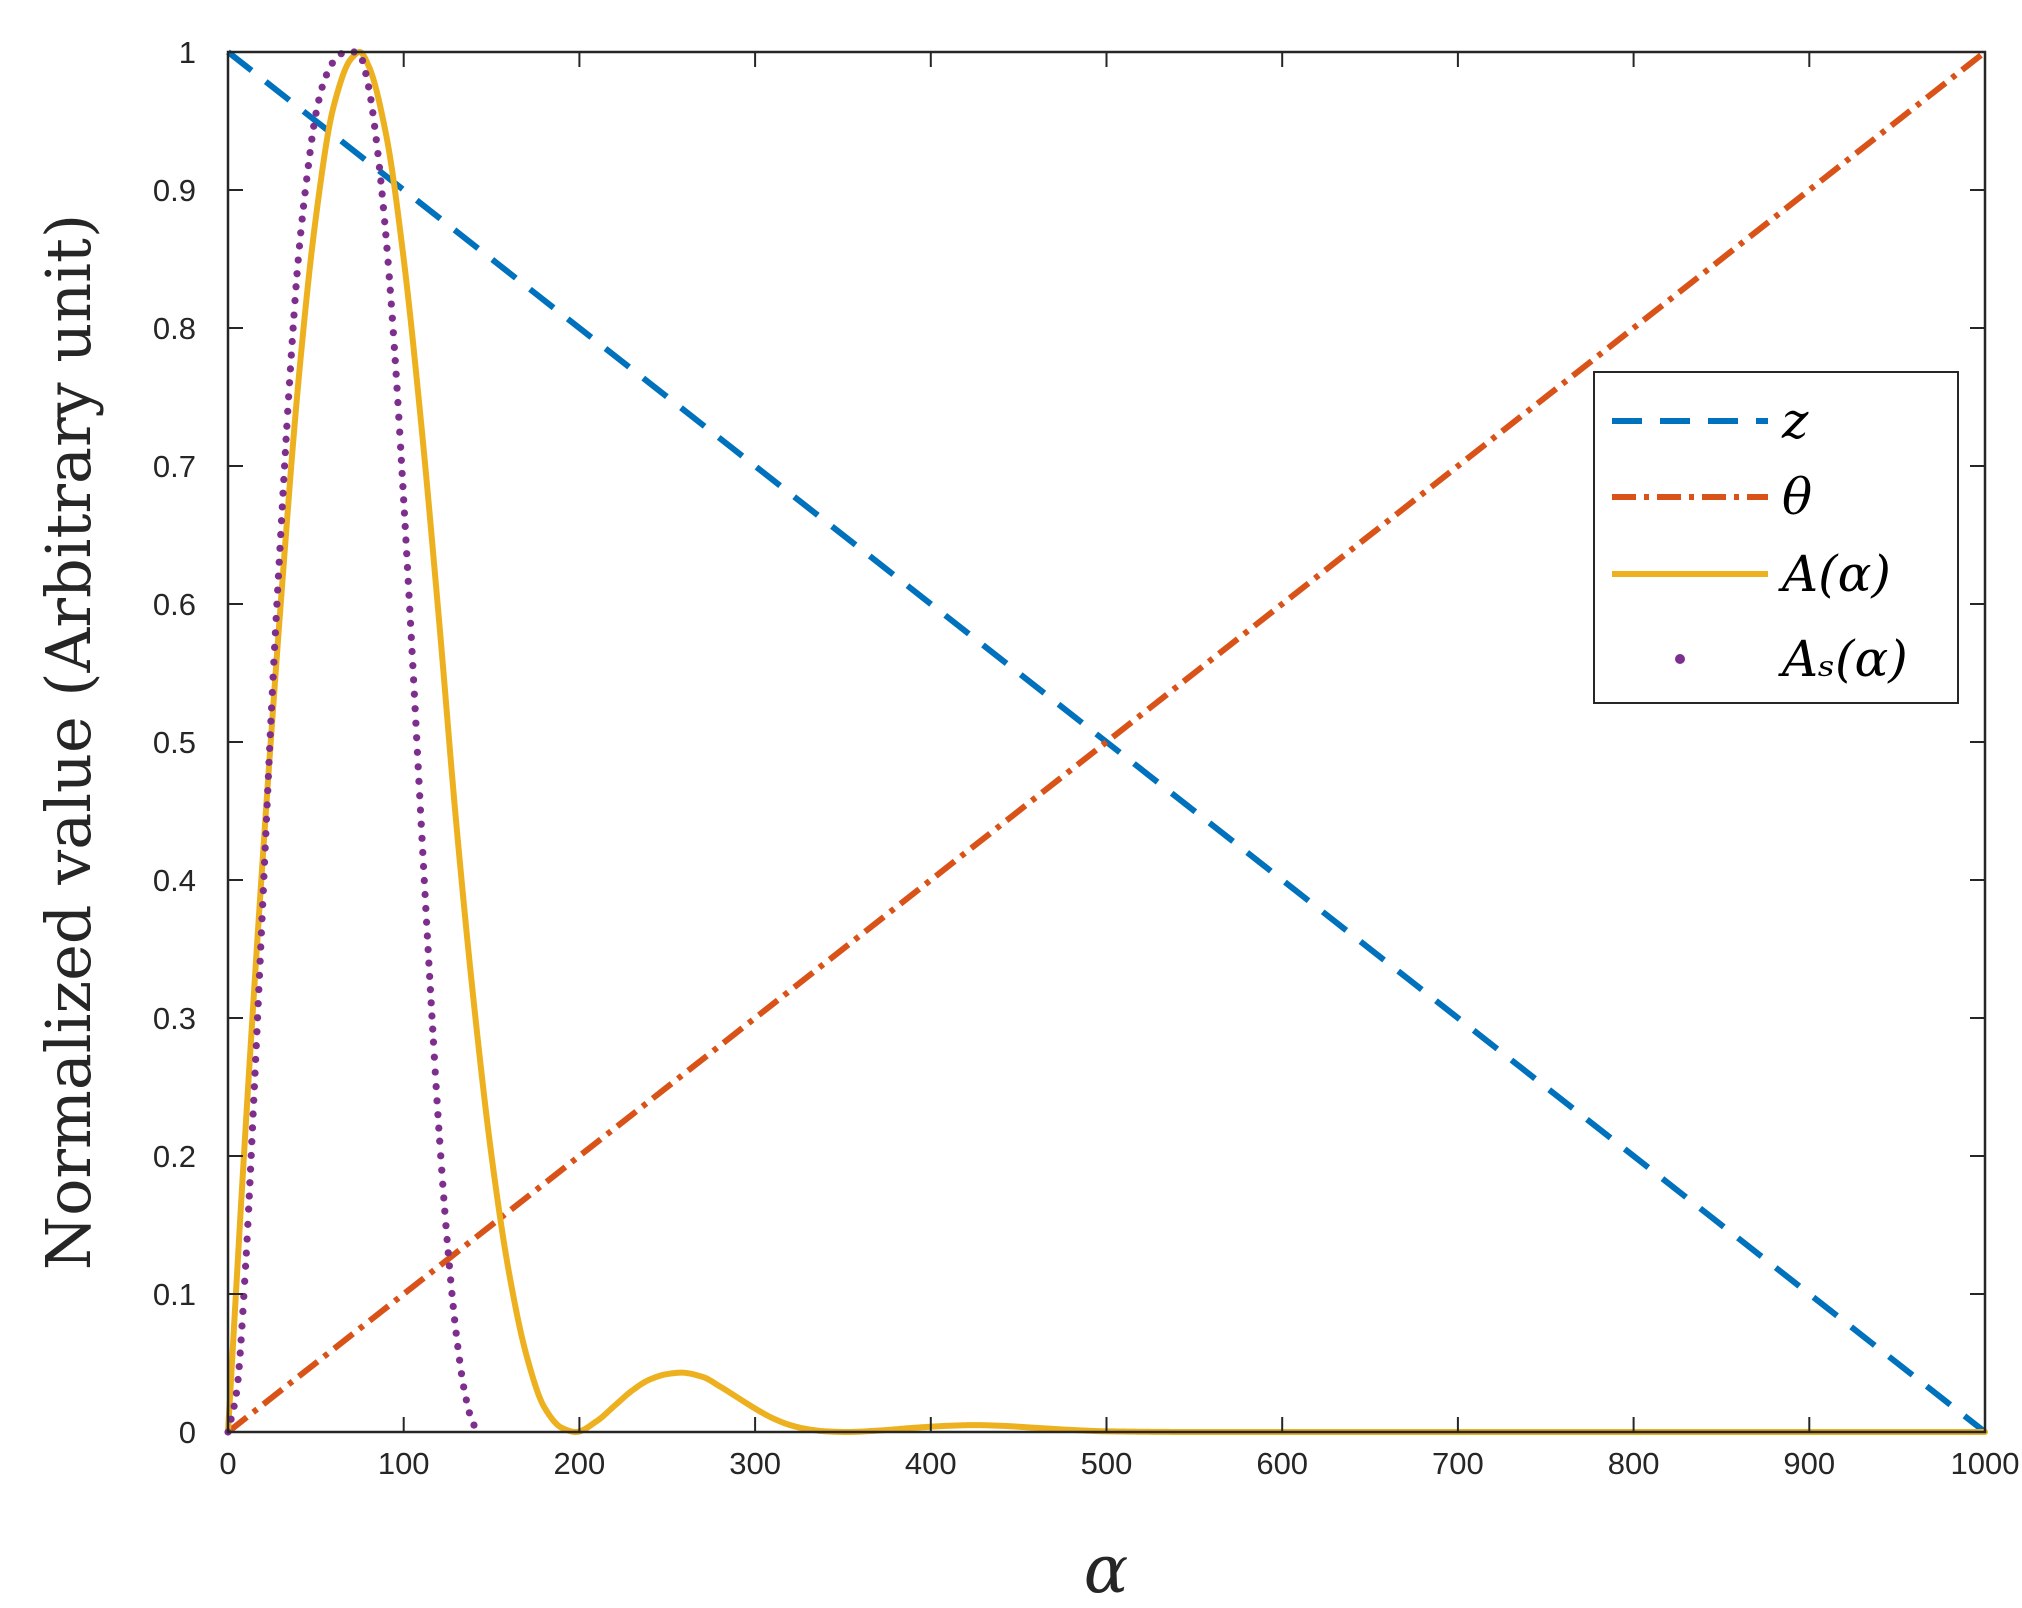 Image resolution: width=2022 pixels, height=1608 pixels. What do you see at coordinates (227, 1463) in the screenshot?
I see `x-tick-label: 0` at bounding box center [227, 1463].